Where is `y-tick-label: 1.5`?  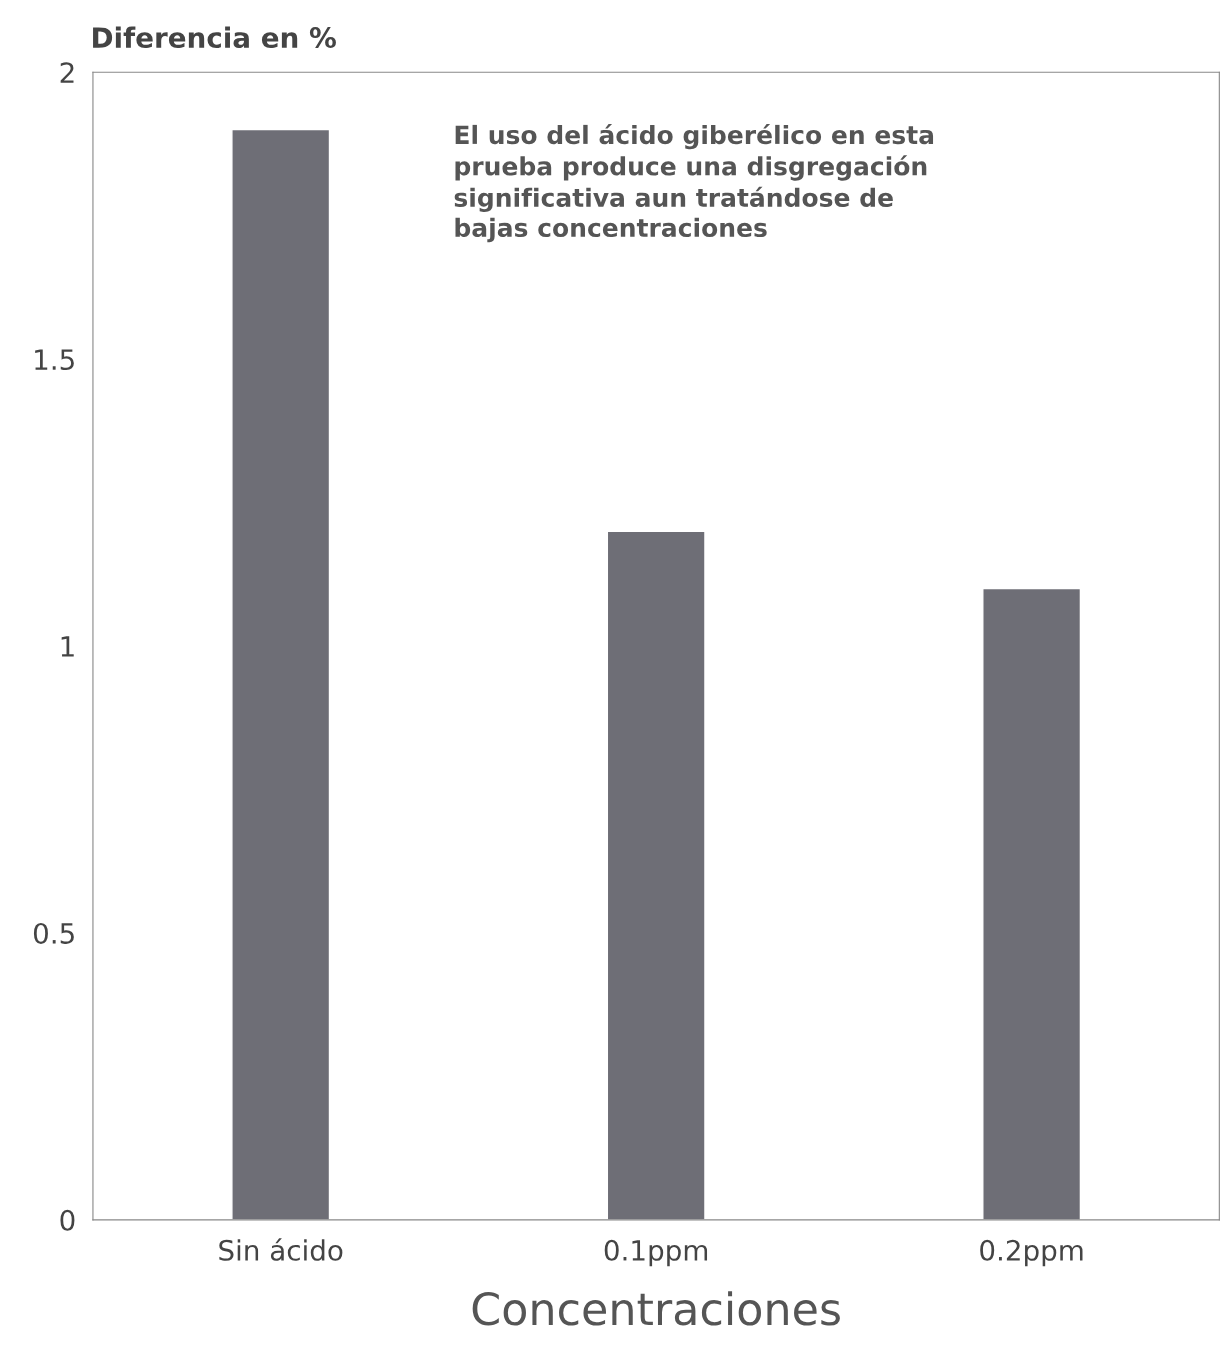 y-tick-label: 1.5 is located at coordinates (54, 360).